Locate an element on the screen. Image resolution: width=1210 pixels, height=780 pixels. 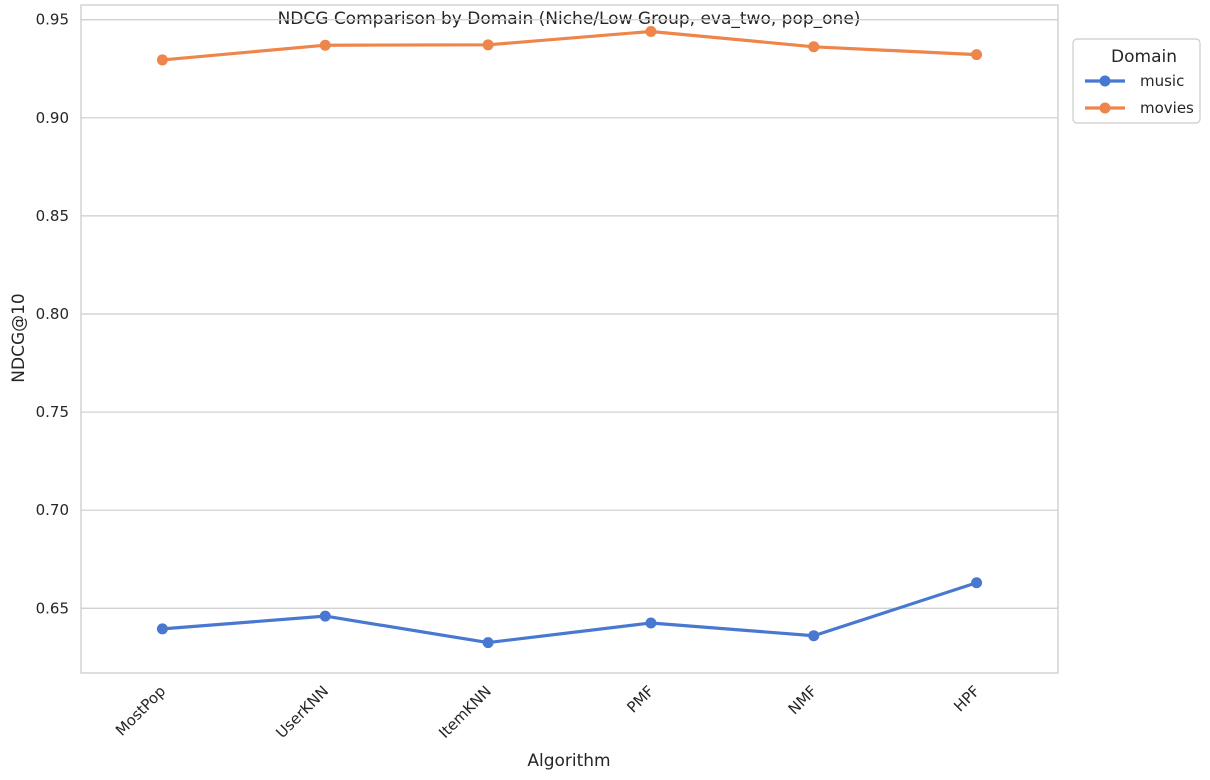
y-tick-label: 0.90 is located at coordinates (52, 118).